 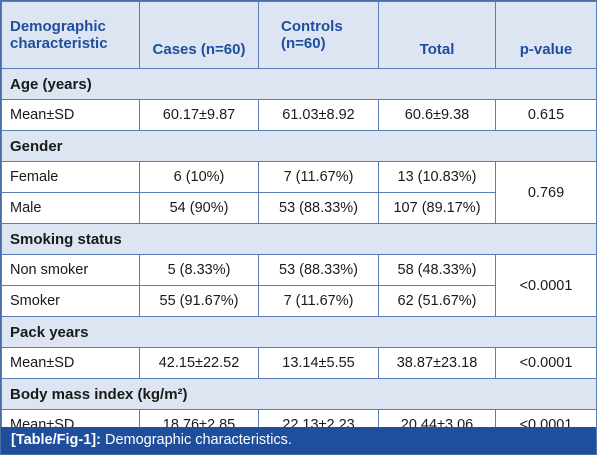 What do you see at coordinates (437, 363) in the screenshot?
I see `total-cell: 38.87±23.18` at bounding box center [437, 363].